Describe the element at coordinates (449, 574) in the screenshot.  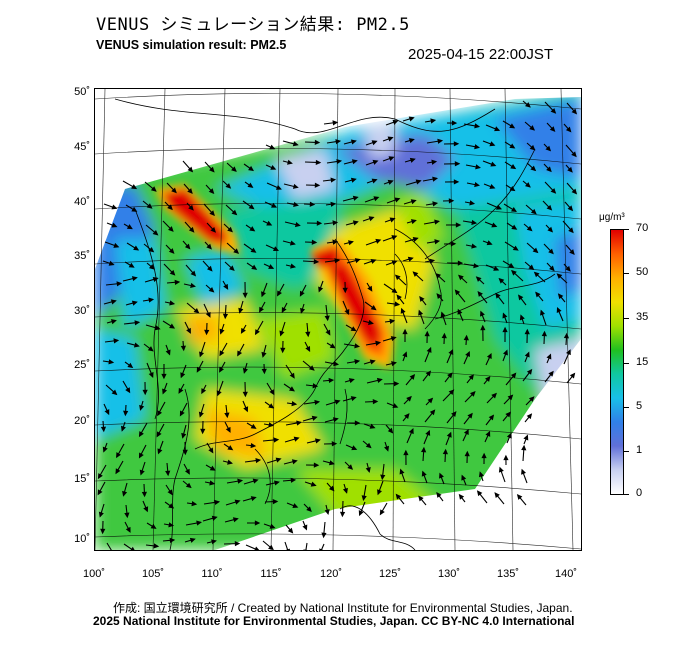
I see `lon-label-130: 130˚` at that location.